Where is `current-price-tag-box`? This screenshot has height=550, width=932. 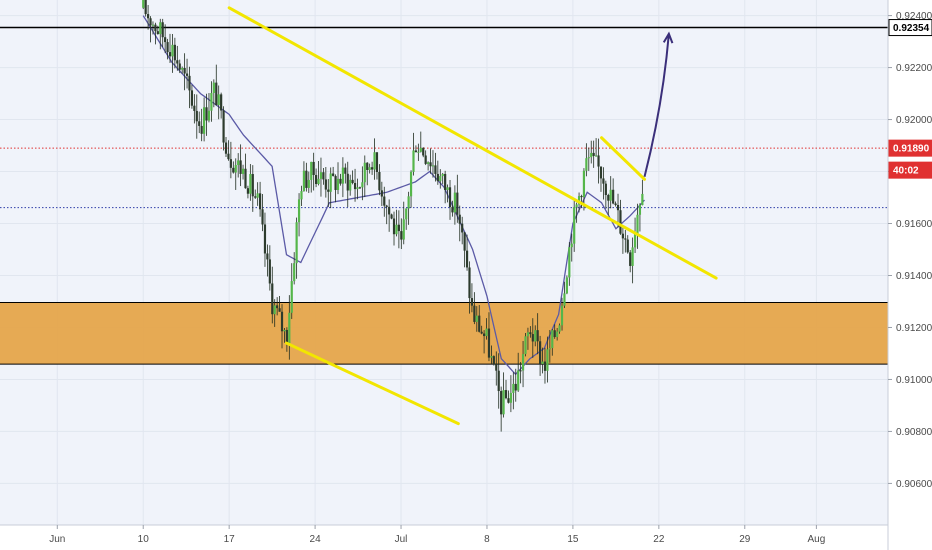 current-price-tag-box is located at coordinates (910, 148).